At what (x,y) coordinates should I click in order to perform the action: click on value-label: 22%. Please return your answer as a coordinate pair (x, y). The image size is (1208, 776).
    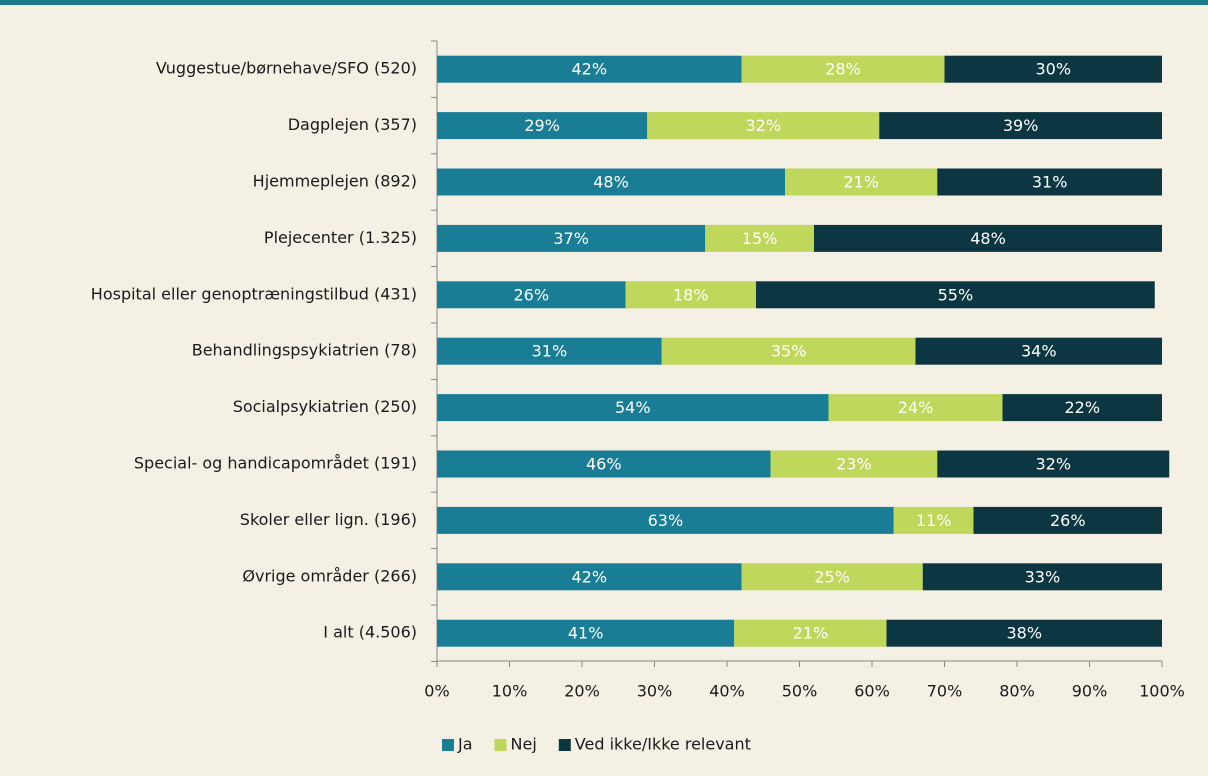
    Looking at the image, I should click on (1082, 407).